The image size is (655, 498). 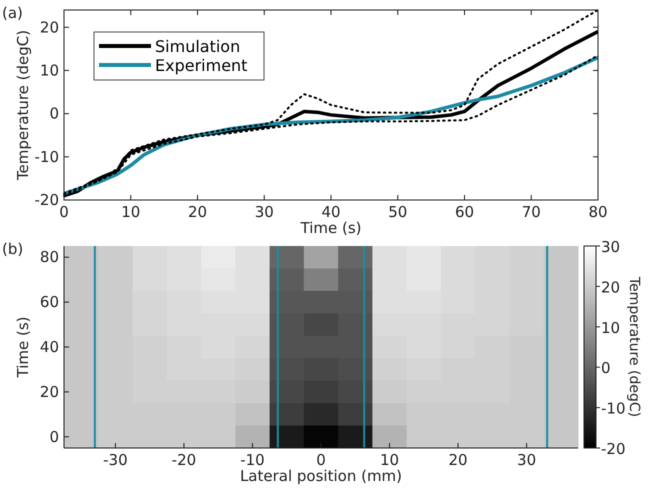 What do you see at coordinates (610, 327) in the screenshot?
I see `color-bar-label: 10` at bounding box center [610, 327].